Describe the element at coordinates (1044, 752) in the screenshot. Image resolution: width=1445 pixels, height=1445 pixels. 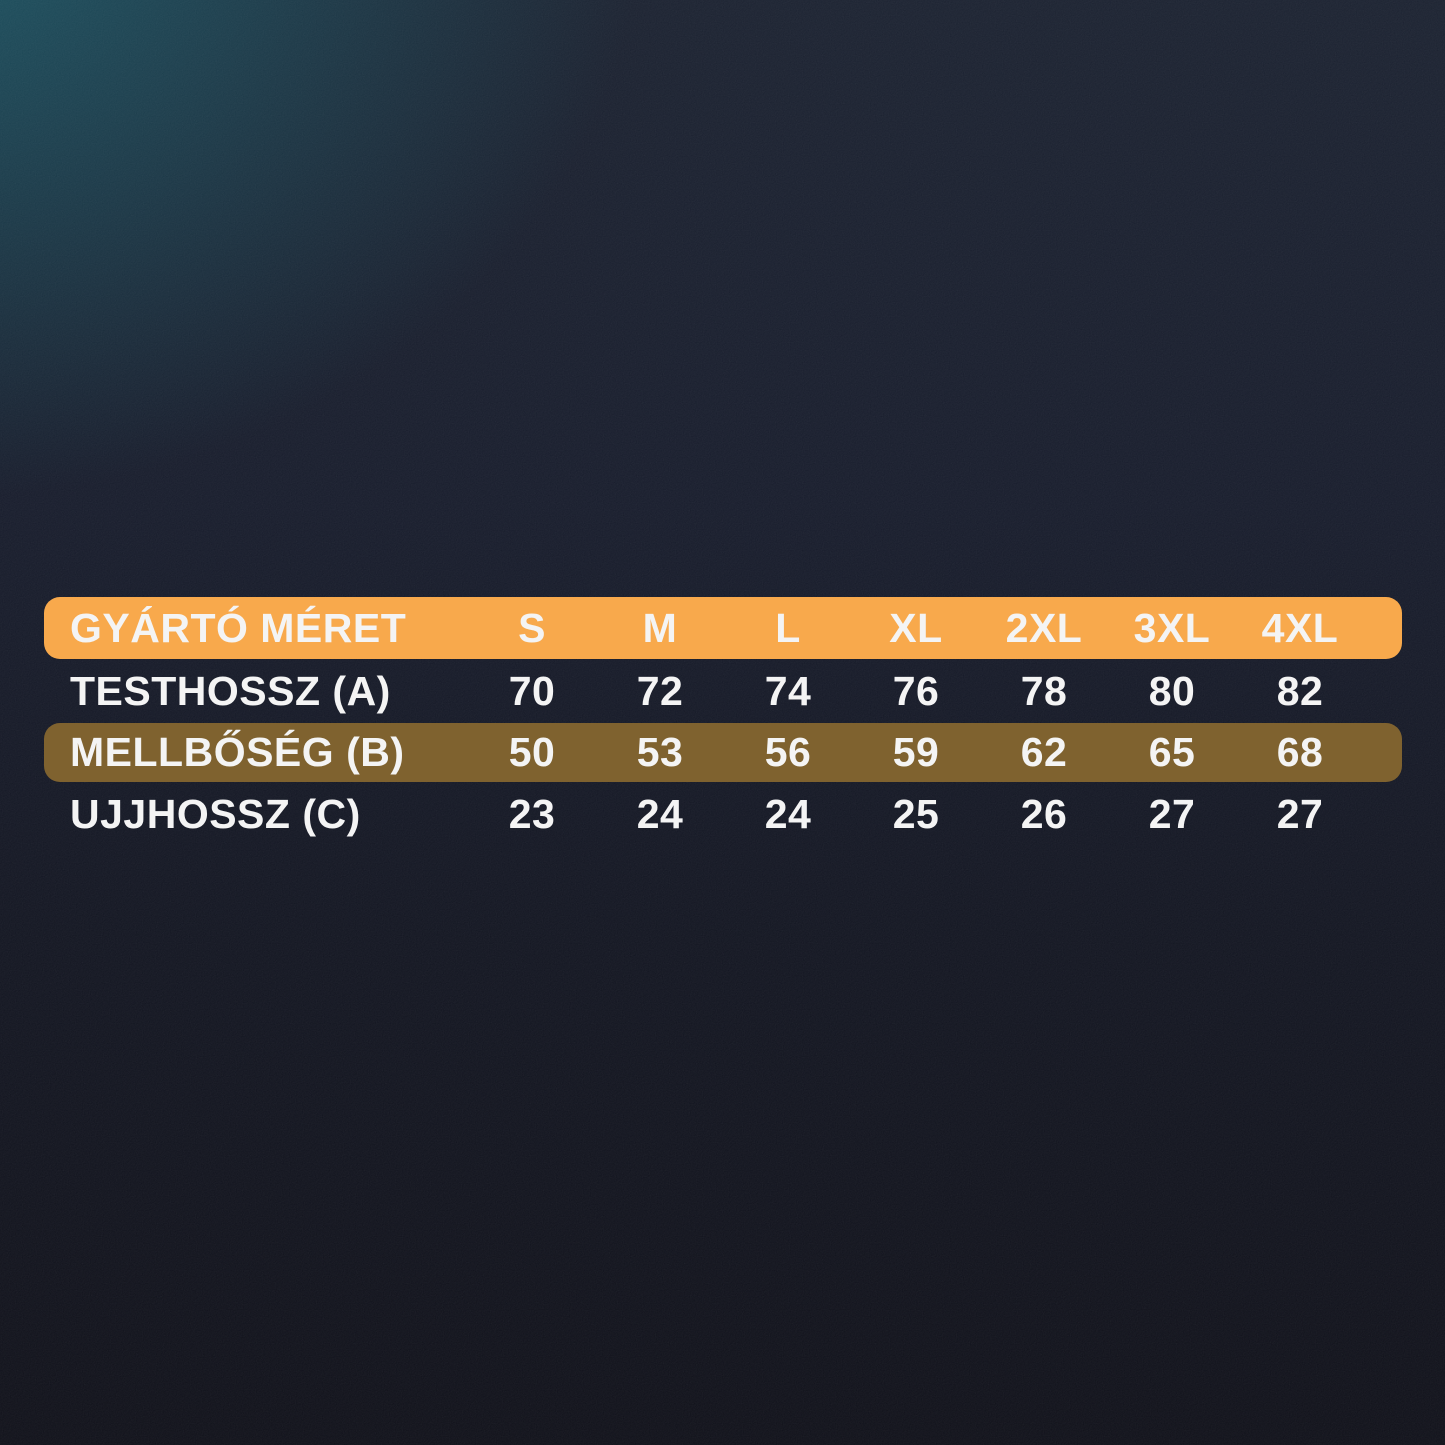
I see `value-cell: 62` at that location.